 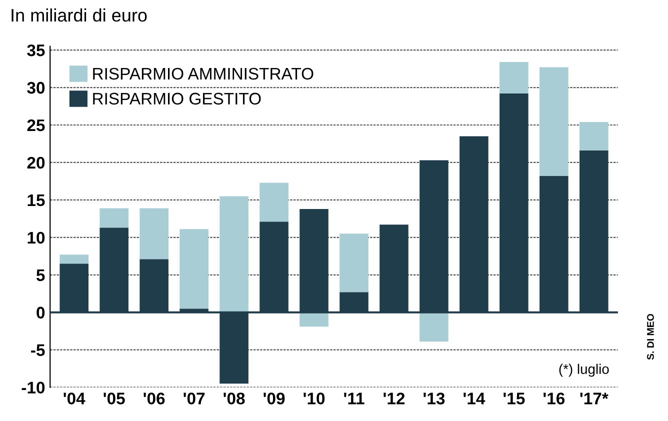 I want to click on x-tick-label: '06, so click(x=154, y=398).